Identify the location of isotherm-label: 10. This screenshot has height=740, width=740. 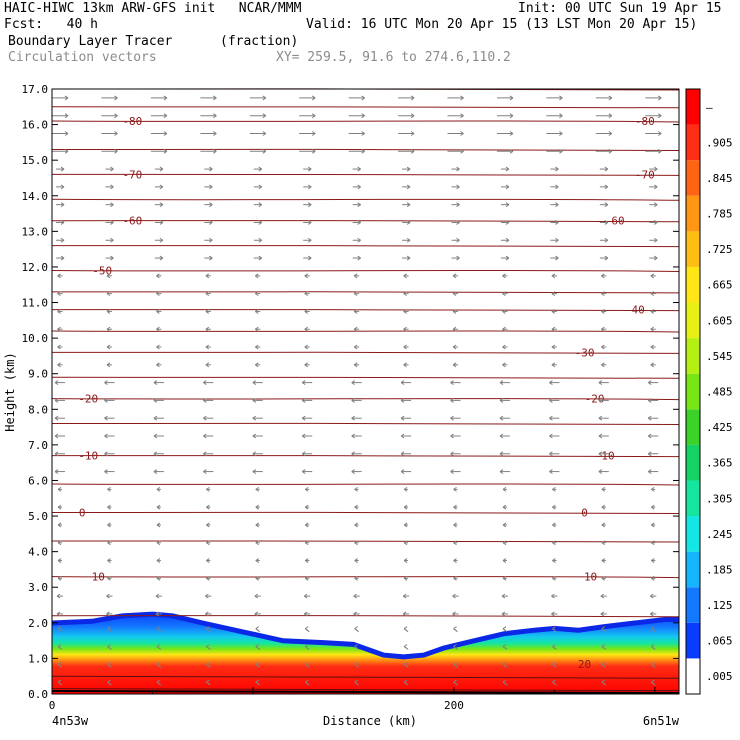
(590, 577).